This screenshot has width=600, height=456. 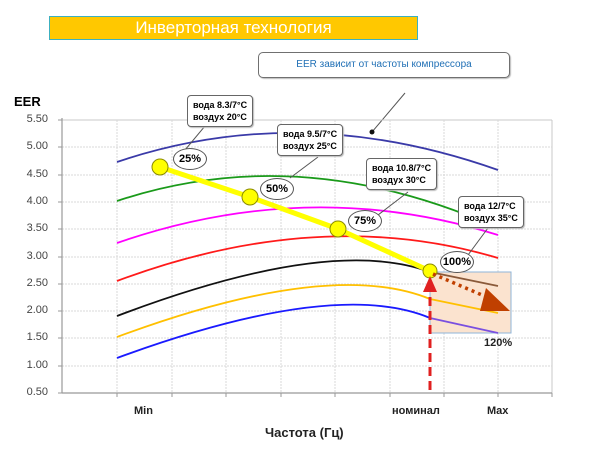 What do you see at coordinates (490, 206) in the screenshot?
I see `note-water: вода 12/7°C` at bounding box center [490, 206].